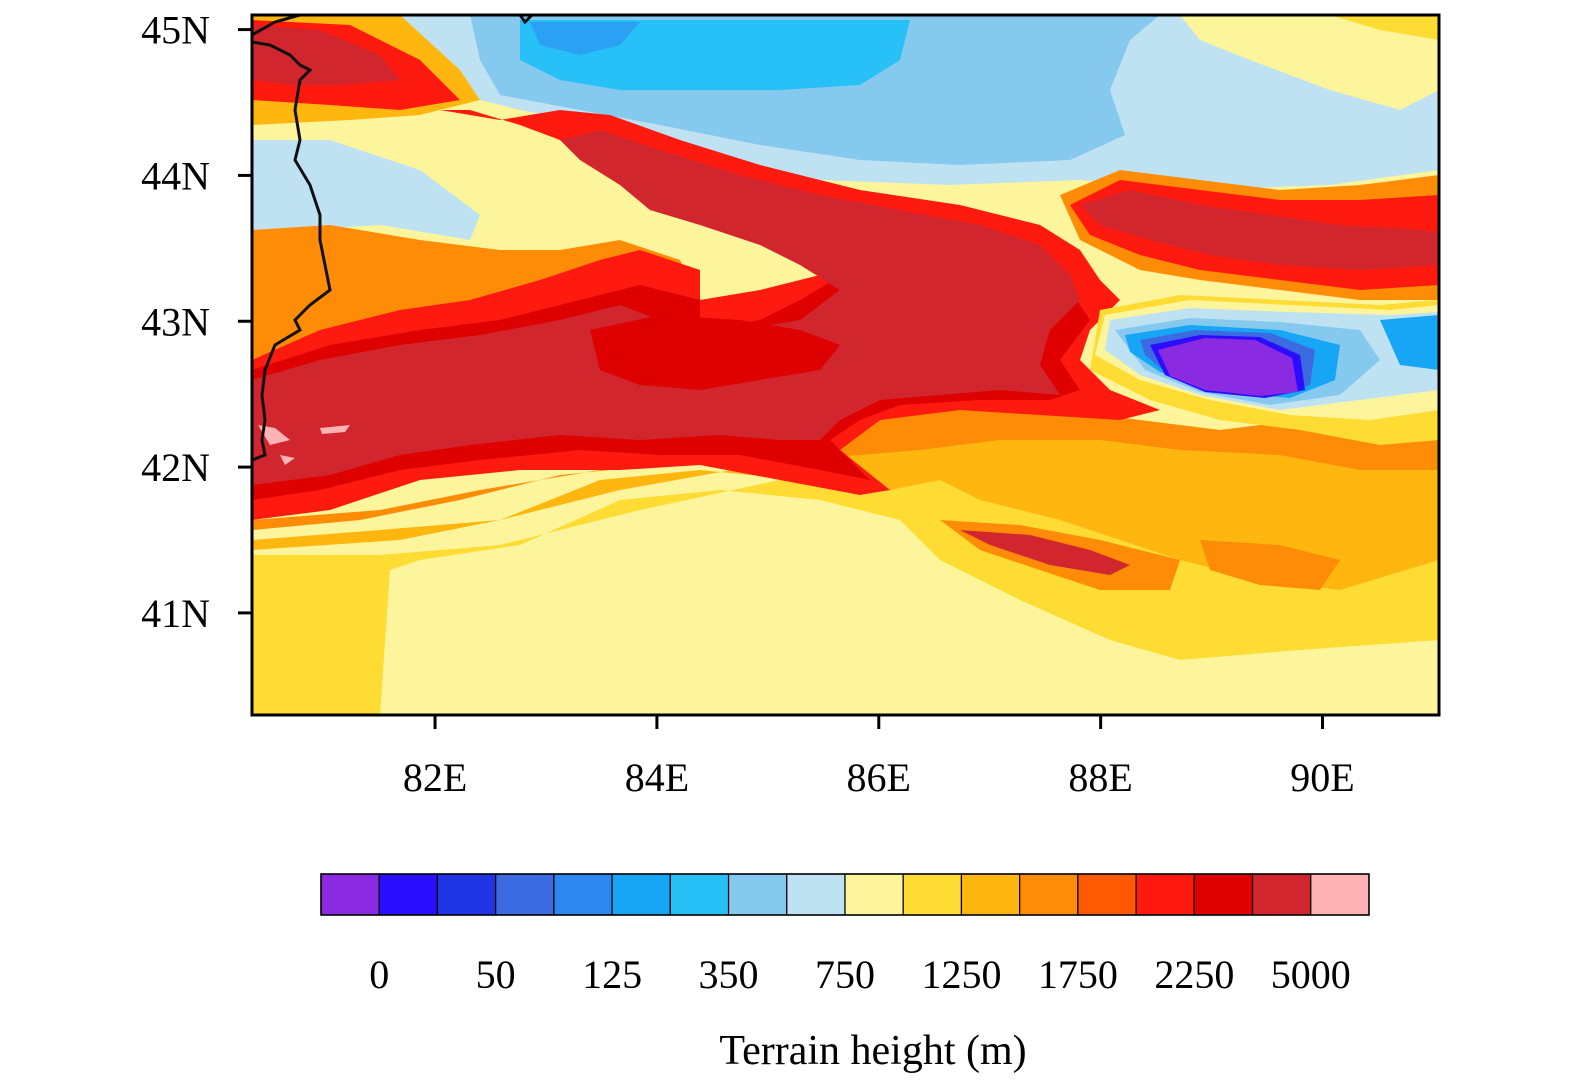  I want to click on national-border-line, so click(393, 238).